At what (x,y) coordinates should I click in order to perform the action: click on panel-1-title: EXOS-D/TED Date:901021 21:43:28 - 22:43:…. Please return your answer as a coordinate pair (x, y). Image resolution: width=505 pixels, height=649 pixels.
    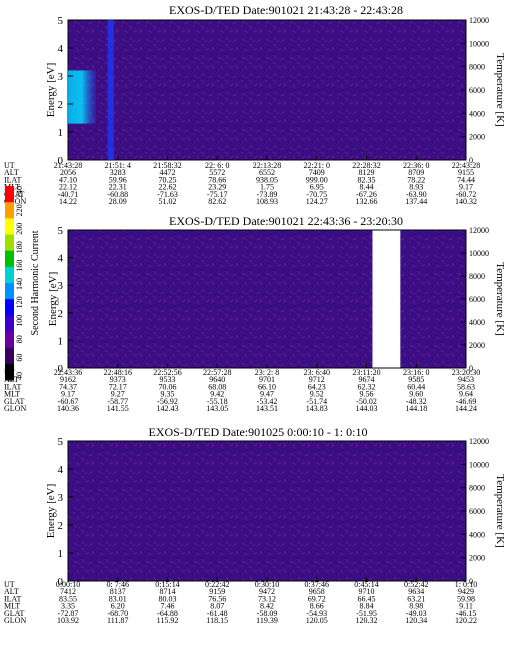
    Looking at the image, I should click on (286, 10).